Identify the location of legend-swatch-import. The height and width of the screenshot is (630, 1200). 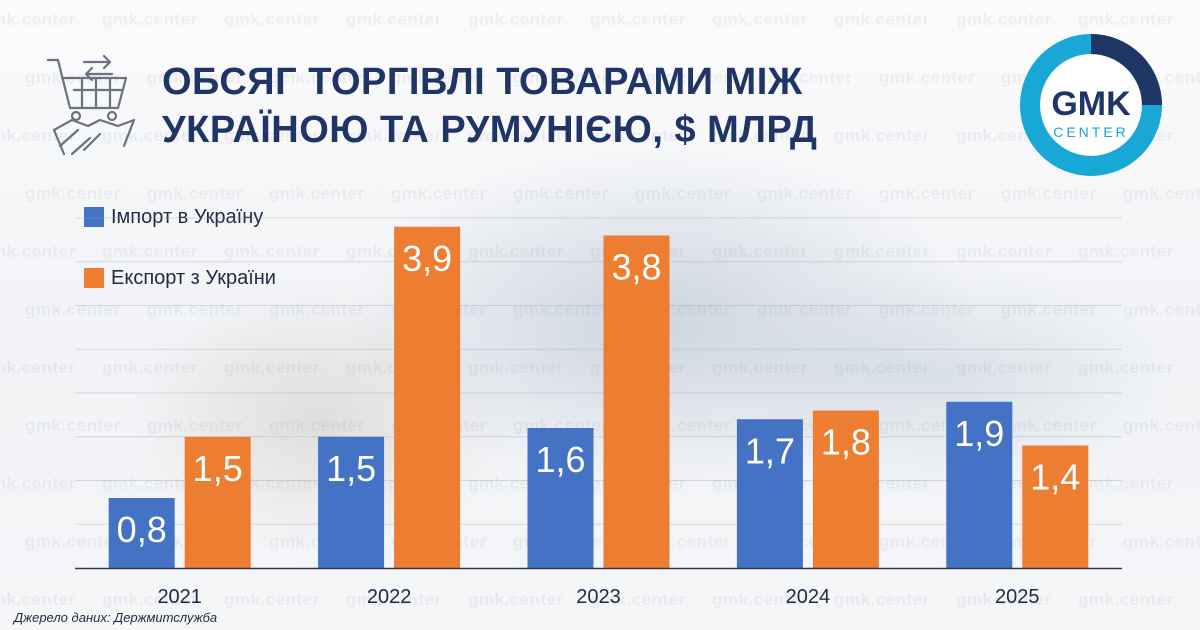
(94, 217).